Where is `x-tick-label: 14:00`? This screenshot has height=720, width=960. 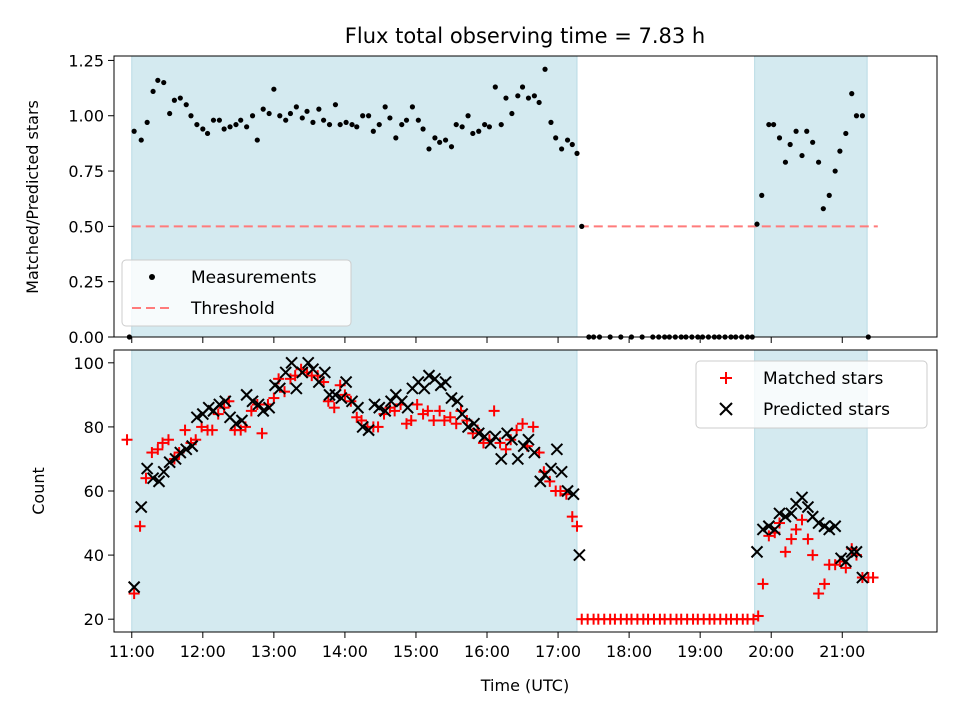
x-tick-label: 14:00 is located at coordinates (345, 651).